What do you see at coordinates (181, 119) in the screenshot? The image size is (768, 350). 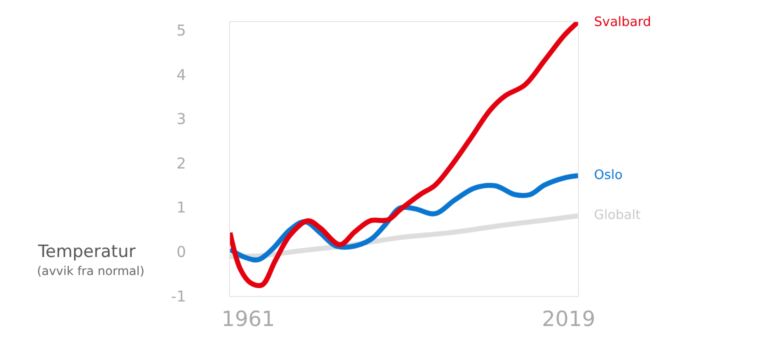 I see `y-tick-label: 3` at bounding box center [181, 119].